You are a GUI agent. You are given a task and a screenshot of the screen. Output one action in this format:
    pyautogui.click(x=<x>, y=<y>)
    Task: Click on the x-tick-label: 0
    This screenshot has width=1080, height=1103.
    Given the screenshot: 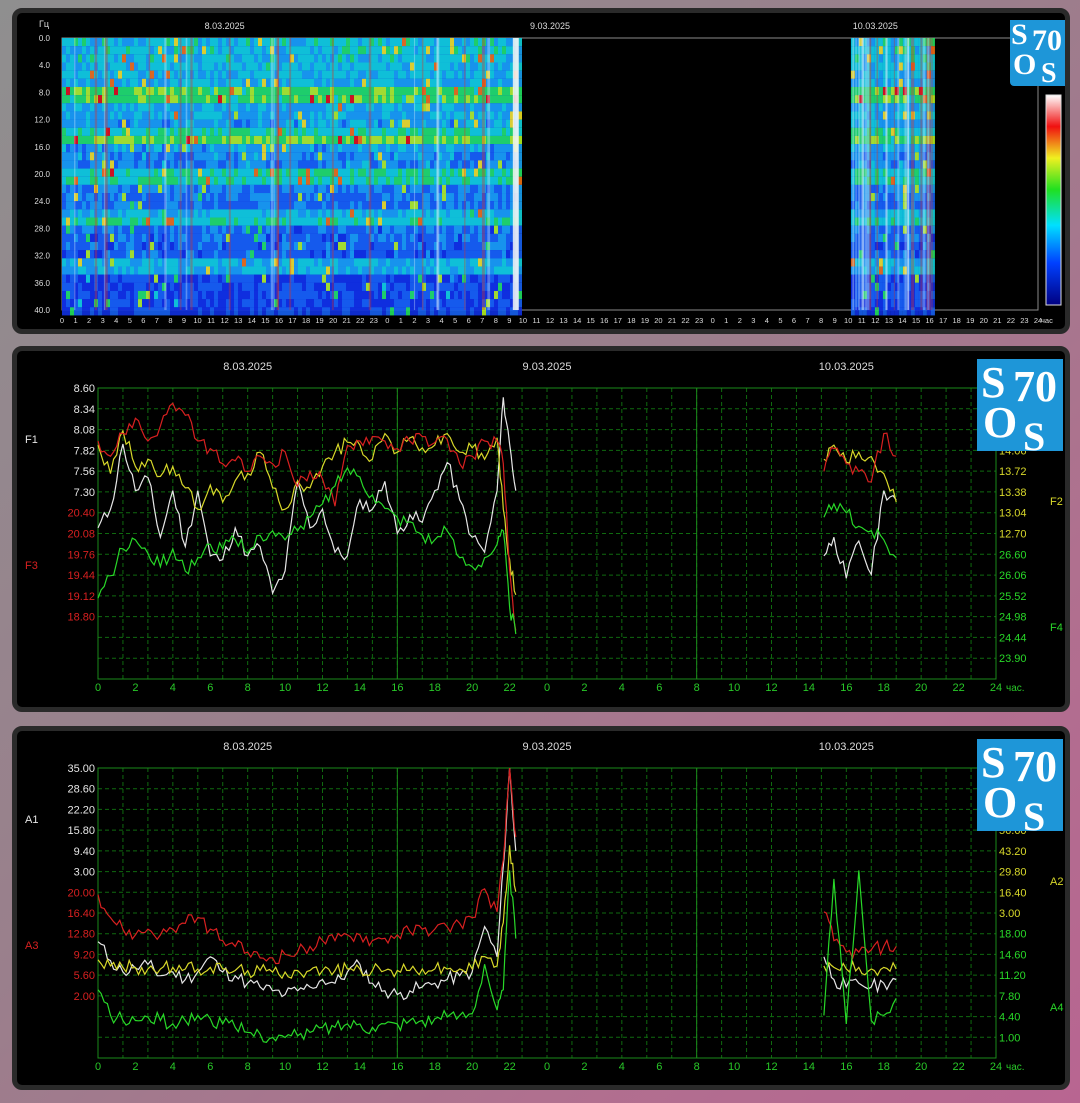 What is the action you would take?
    pyautogui.click(x=547, y=688)
    